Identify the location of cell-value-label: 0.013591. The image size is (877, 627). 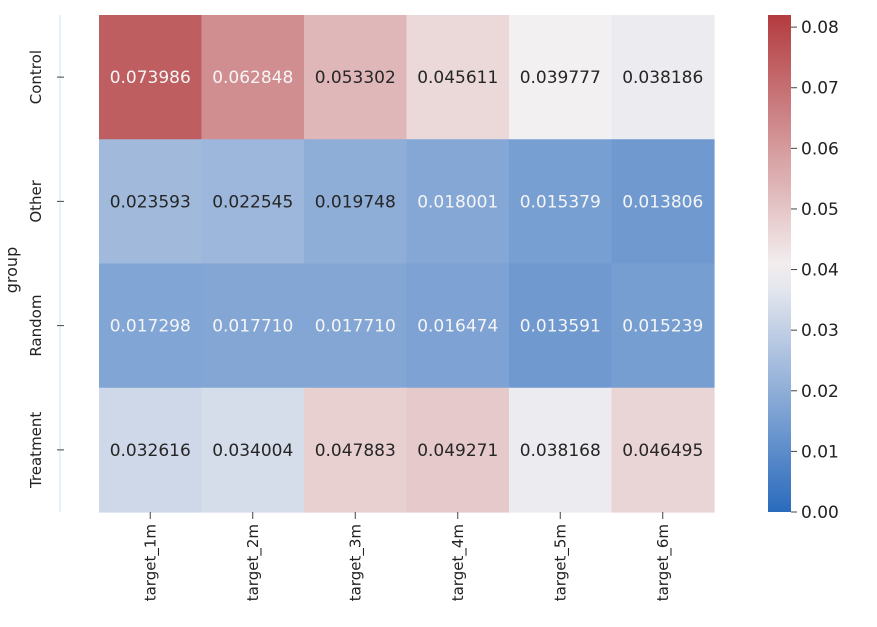
(560, 327).